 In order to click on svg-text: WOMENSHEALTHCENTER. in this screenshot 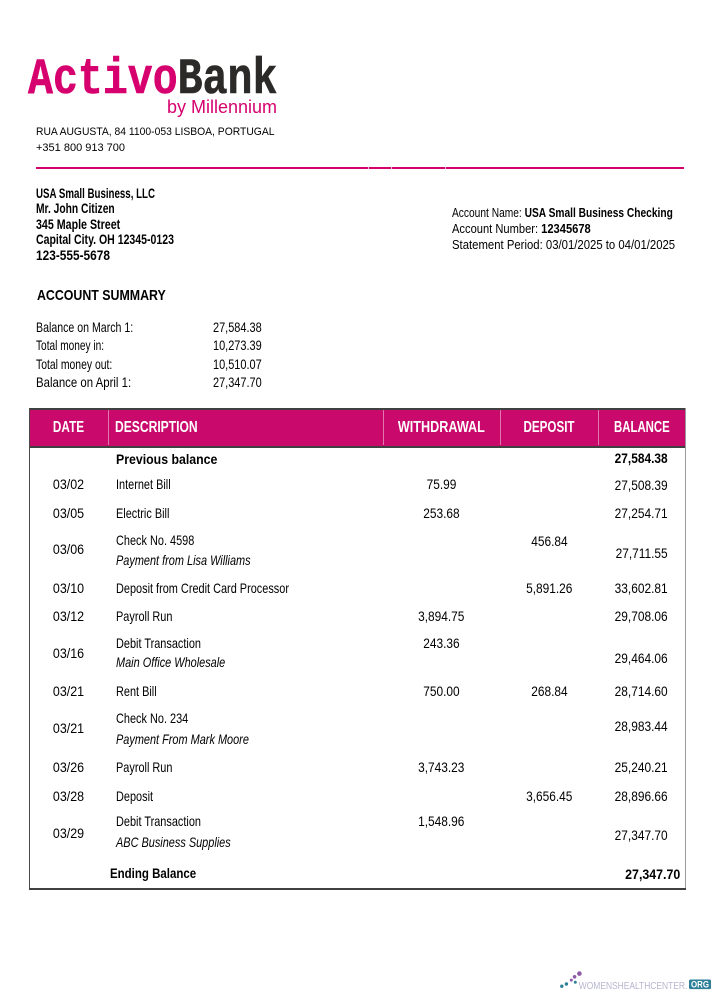, I will do `click(633, 986)`.